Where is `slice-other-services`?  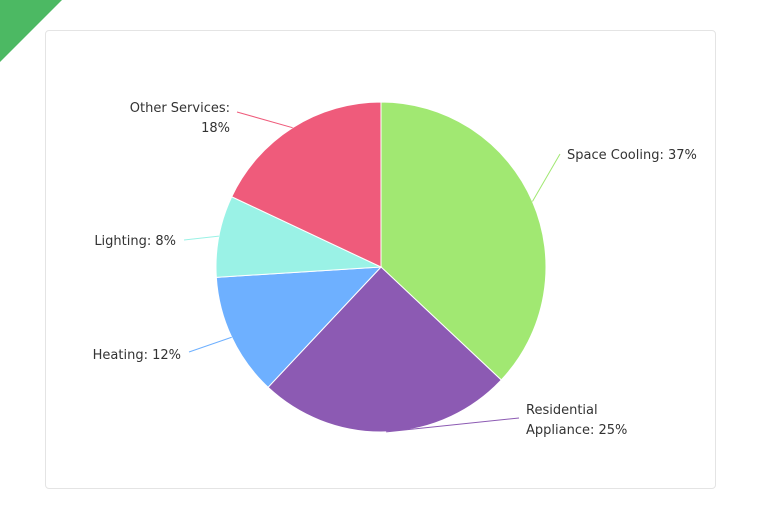 slice-other-services is located at coordinates (306, 184).